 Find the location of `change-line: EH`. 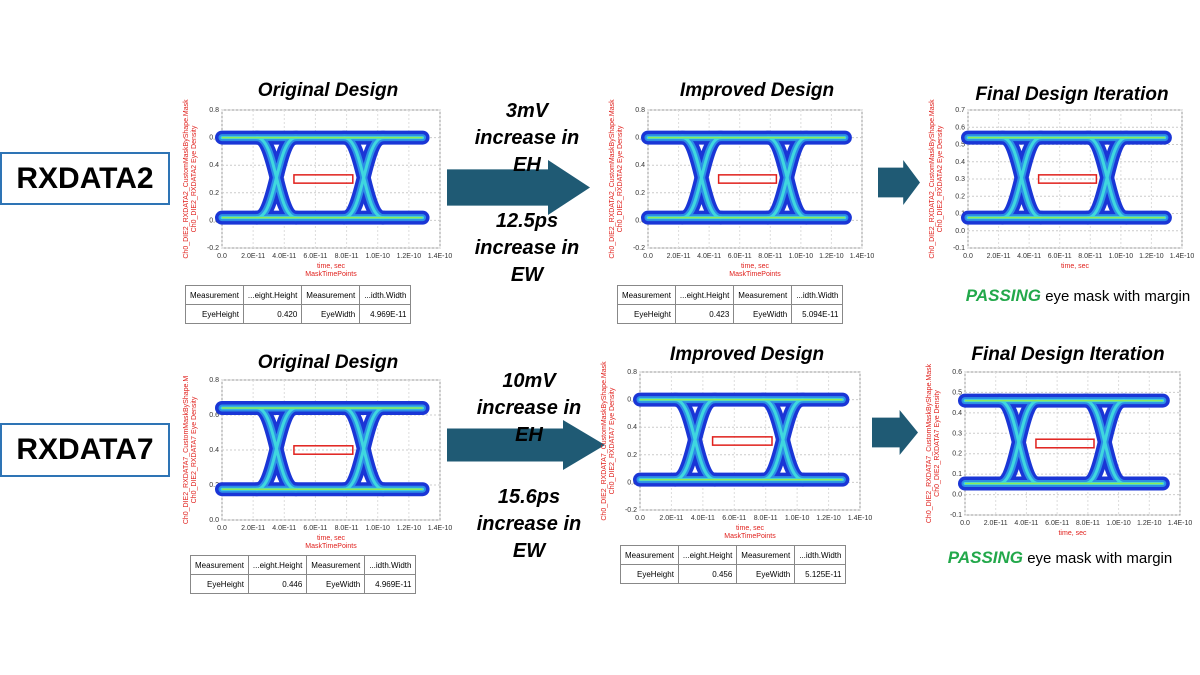

change-line: EH is located at coordinates (527, 165).